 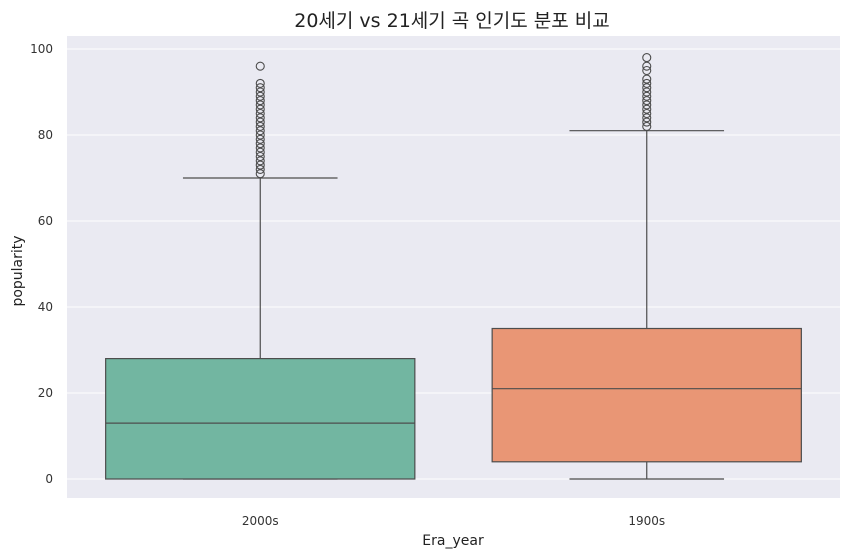 What do you see at coordinates (260, 521) in the screenshot?
I see `x-tick-label-2000s: 2000s` at bounding box center [260, 521].